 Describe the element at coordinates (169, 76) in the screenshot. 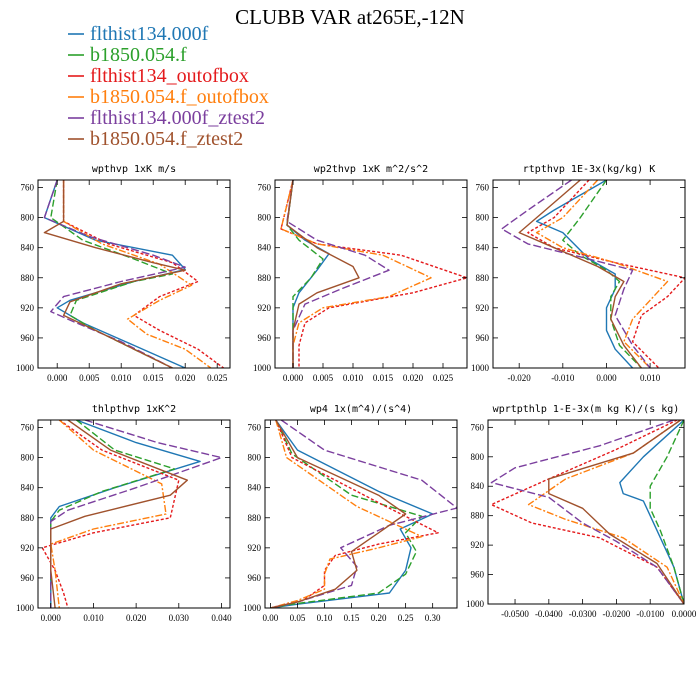

I see `legend-entry: flthist134_outofbox` at that location.